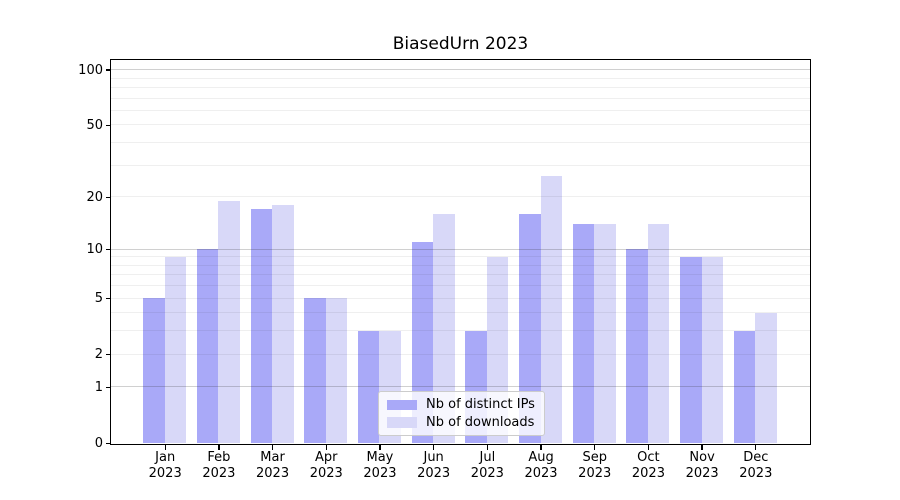 This screenshot has height=500, width=900. I want to click on y-tick-label-20: 20, so click(94, 197).